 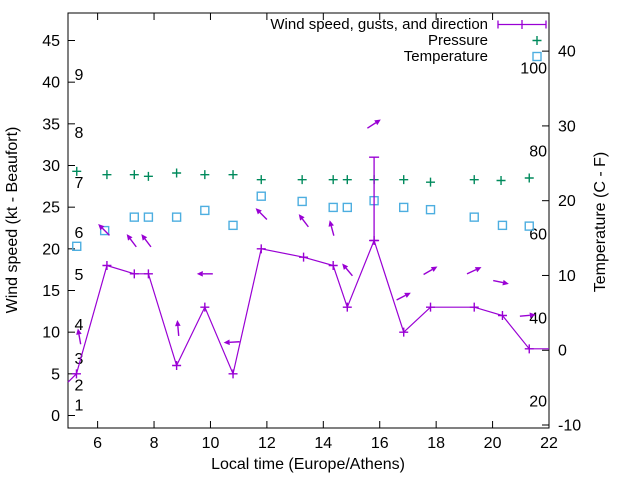 I want to click on legend-markers, so click(x=522, y=41).